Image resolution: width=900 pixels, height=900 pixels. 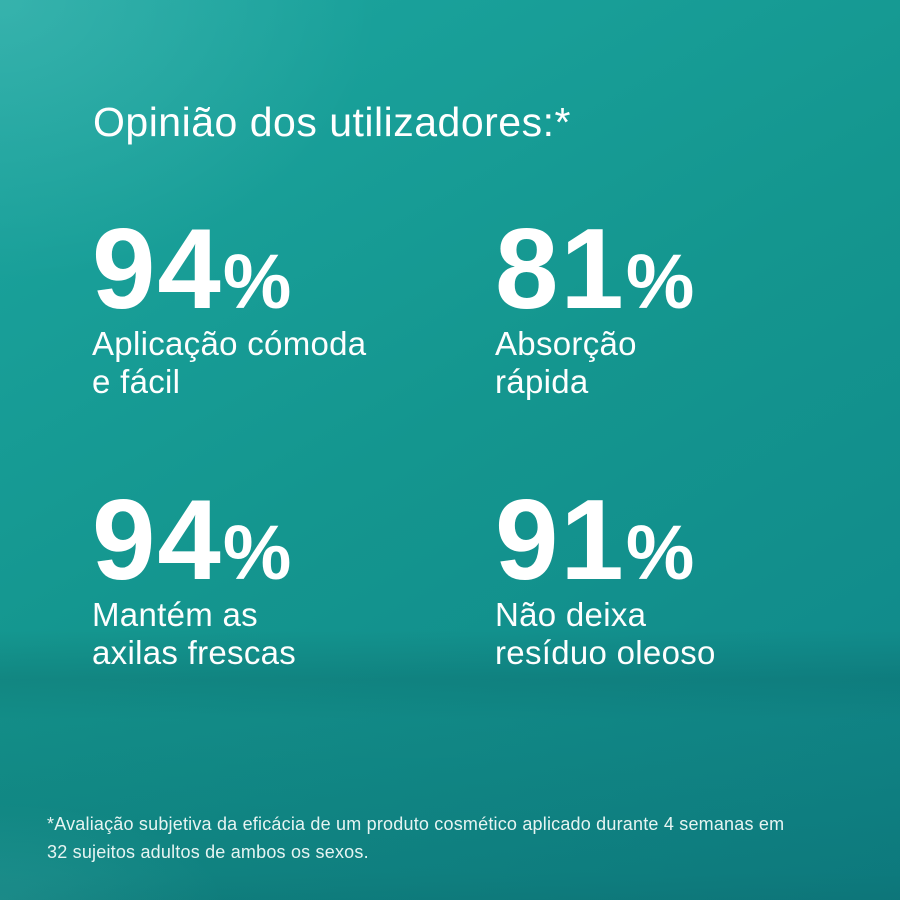 What do you see at coordinates (175, 615) in the screenshot?
I see `stat-label-line-1: Mantém as` at bounding box center [175, 615].